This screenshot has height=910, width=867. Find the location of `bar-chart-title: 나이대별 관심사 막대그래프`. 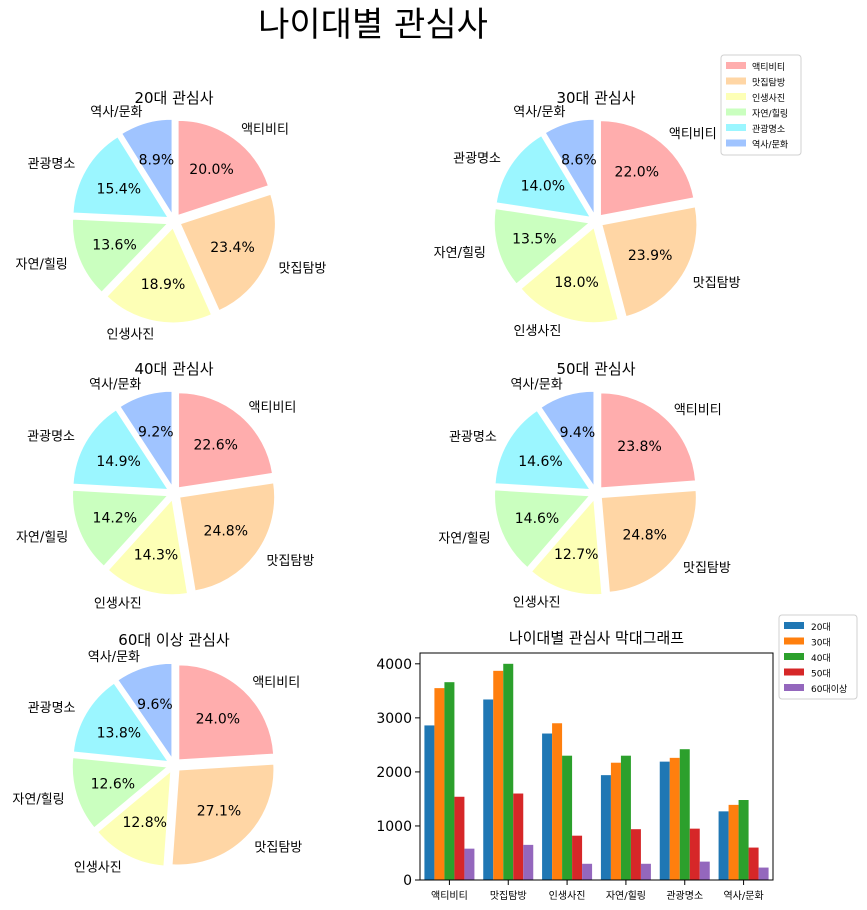

bar-chart-title: 나이대별 관심사 막대그래프 is located at coordinates (596, 638).